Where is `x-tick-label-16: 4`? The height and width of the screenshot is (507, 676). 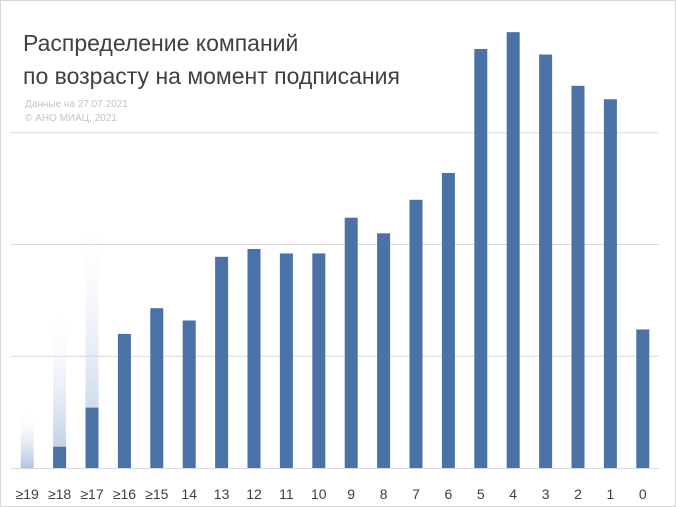
x-tick-label-16: 4 is located at coordinates (513, 494).